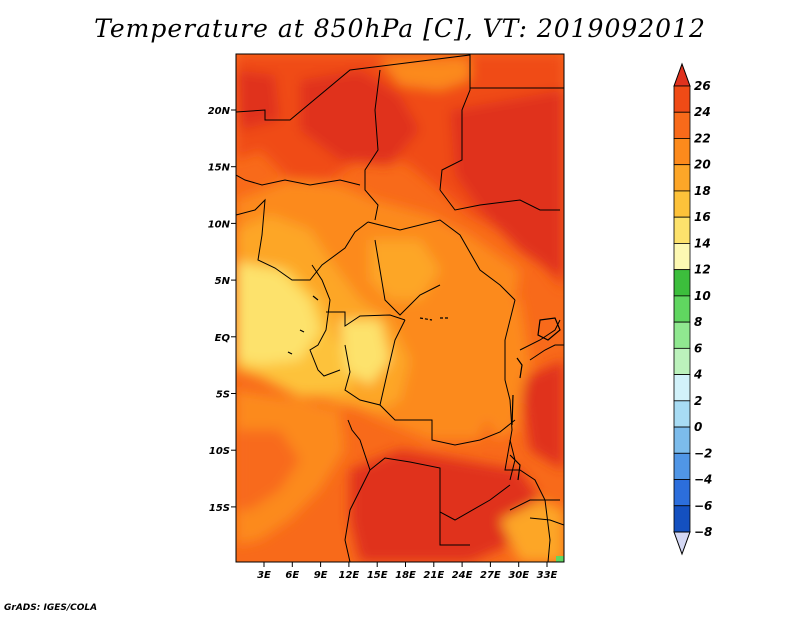  I want to click on x-tick-label: 30E, so click(518, 575).